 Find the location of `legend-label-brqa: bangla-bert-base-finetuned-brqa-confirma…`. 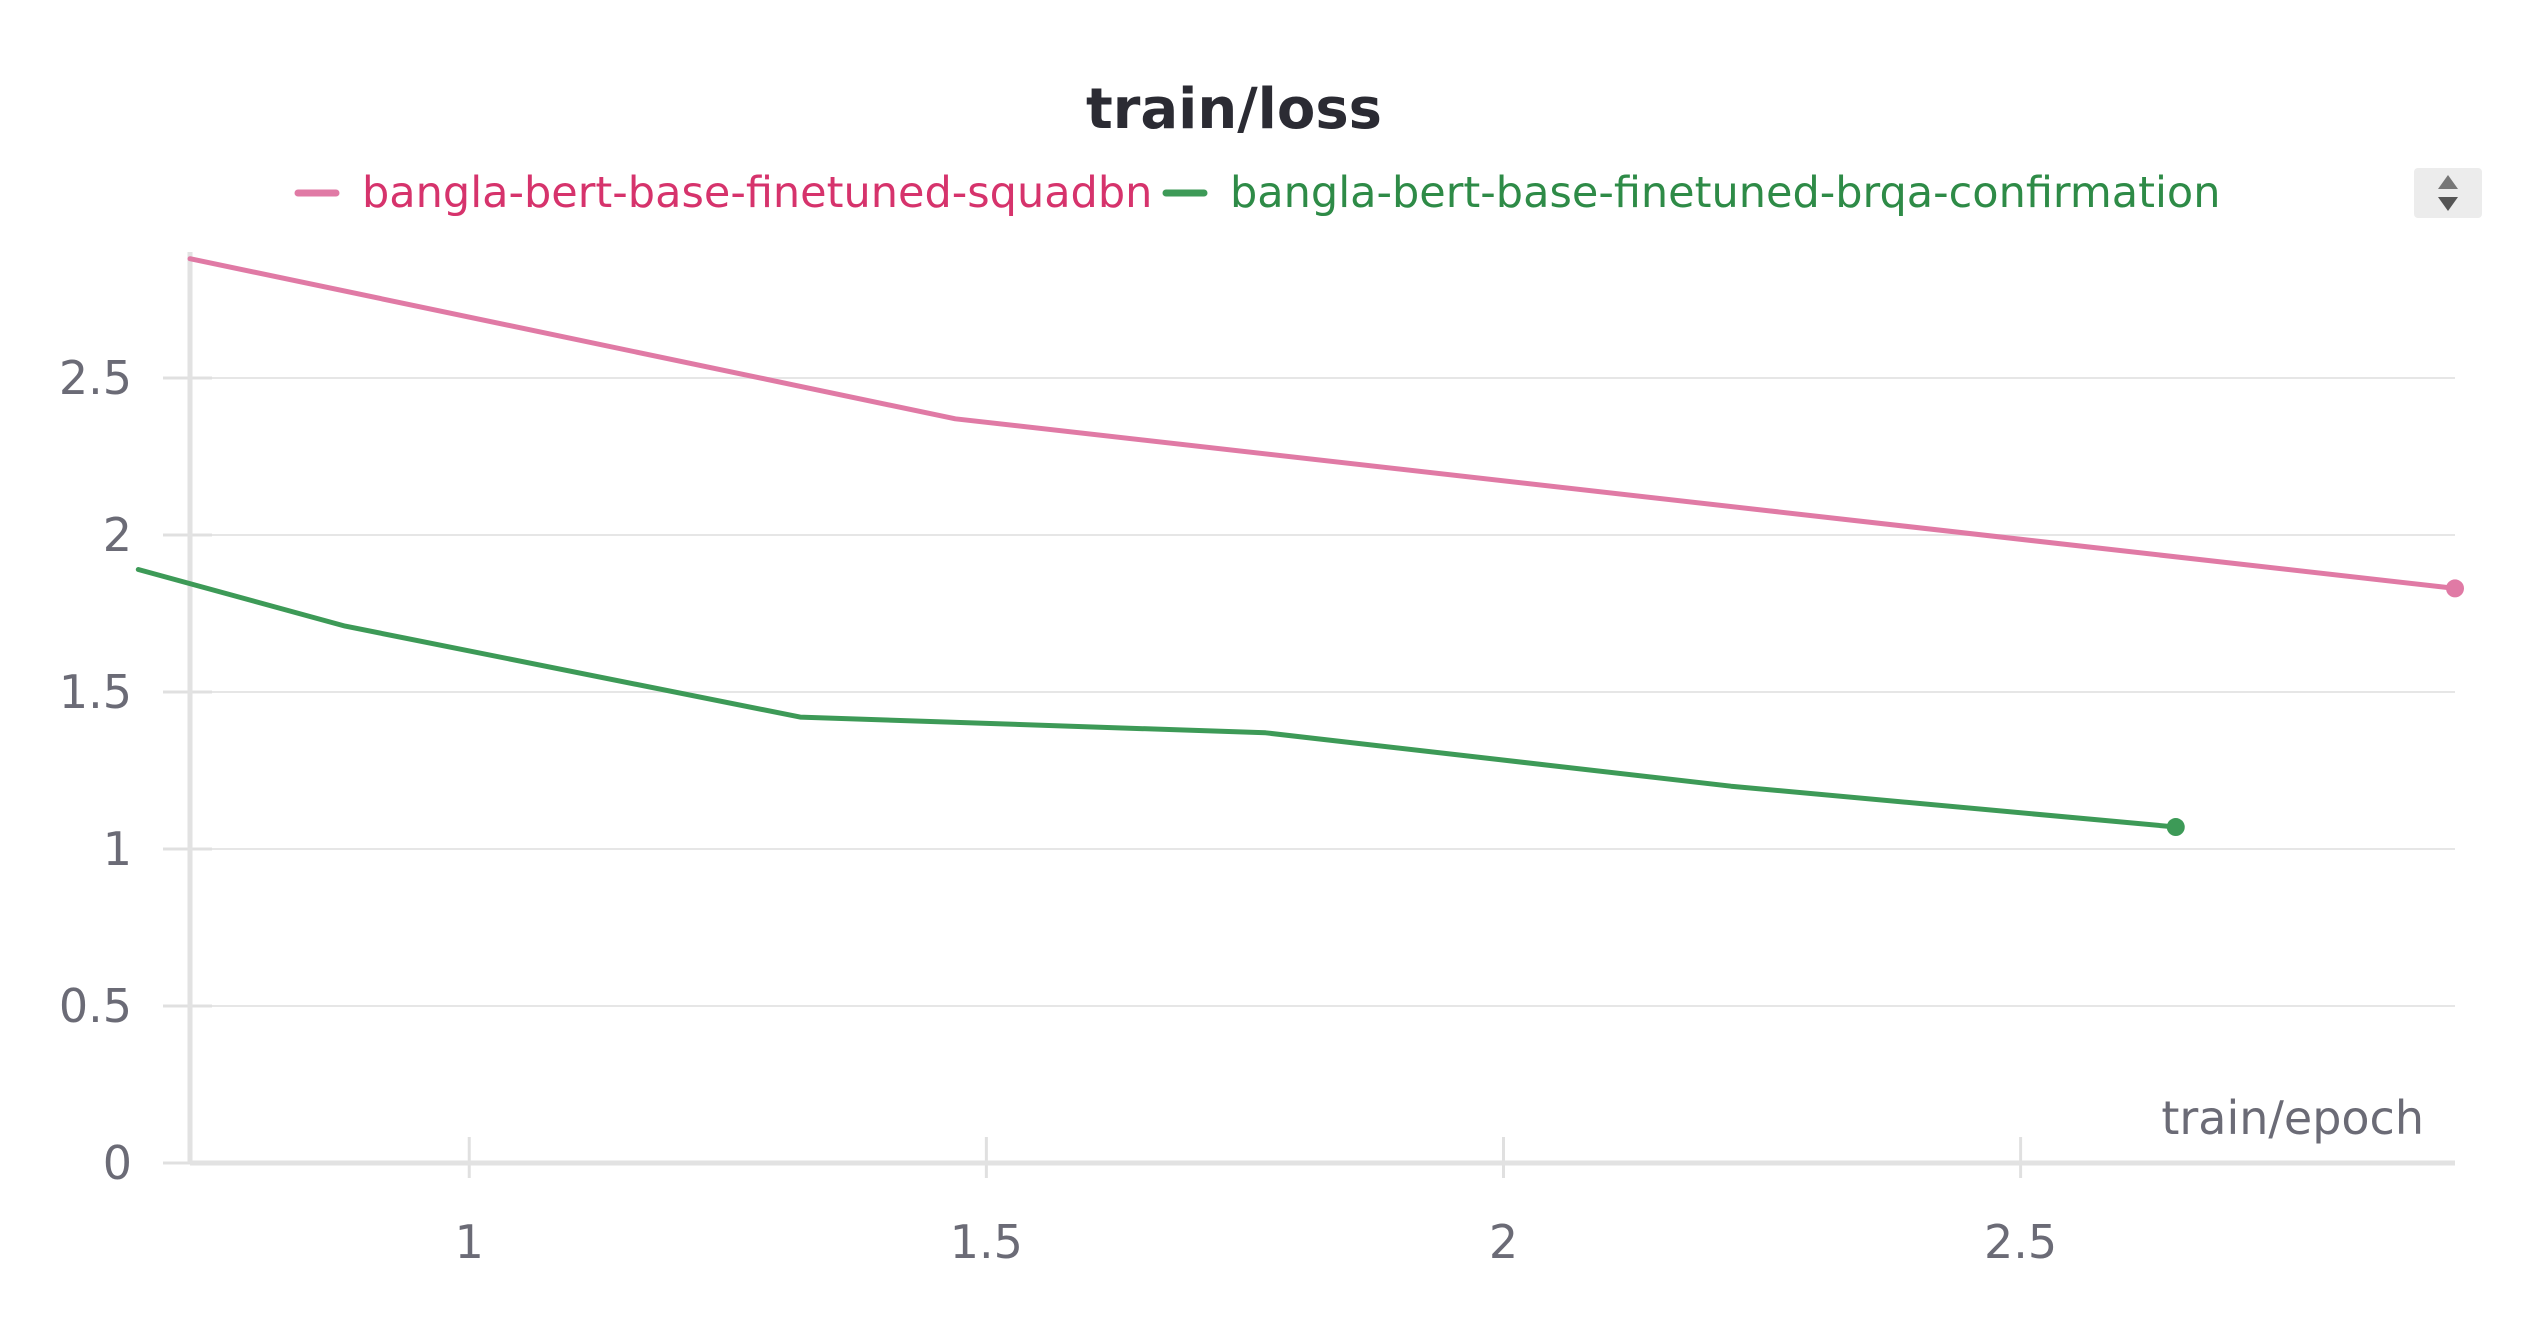

legend-label-brqa: bangla-bert-base-finetuned-brqa-confirma… is located at coordinates (1725, 193).